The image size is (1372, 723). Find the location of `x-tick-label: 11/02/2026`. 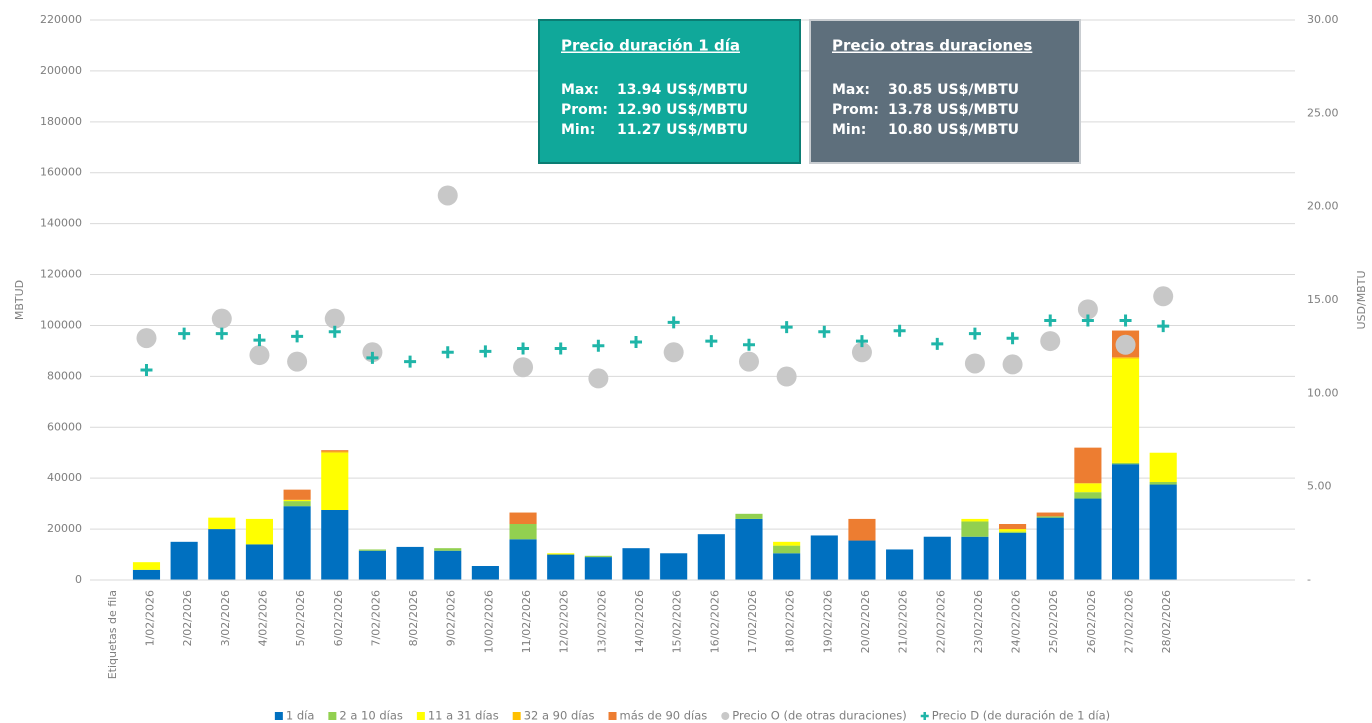

x-tick-label: 11/02/2026 is located at coordinates (526, 621).